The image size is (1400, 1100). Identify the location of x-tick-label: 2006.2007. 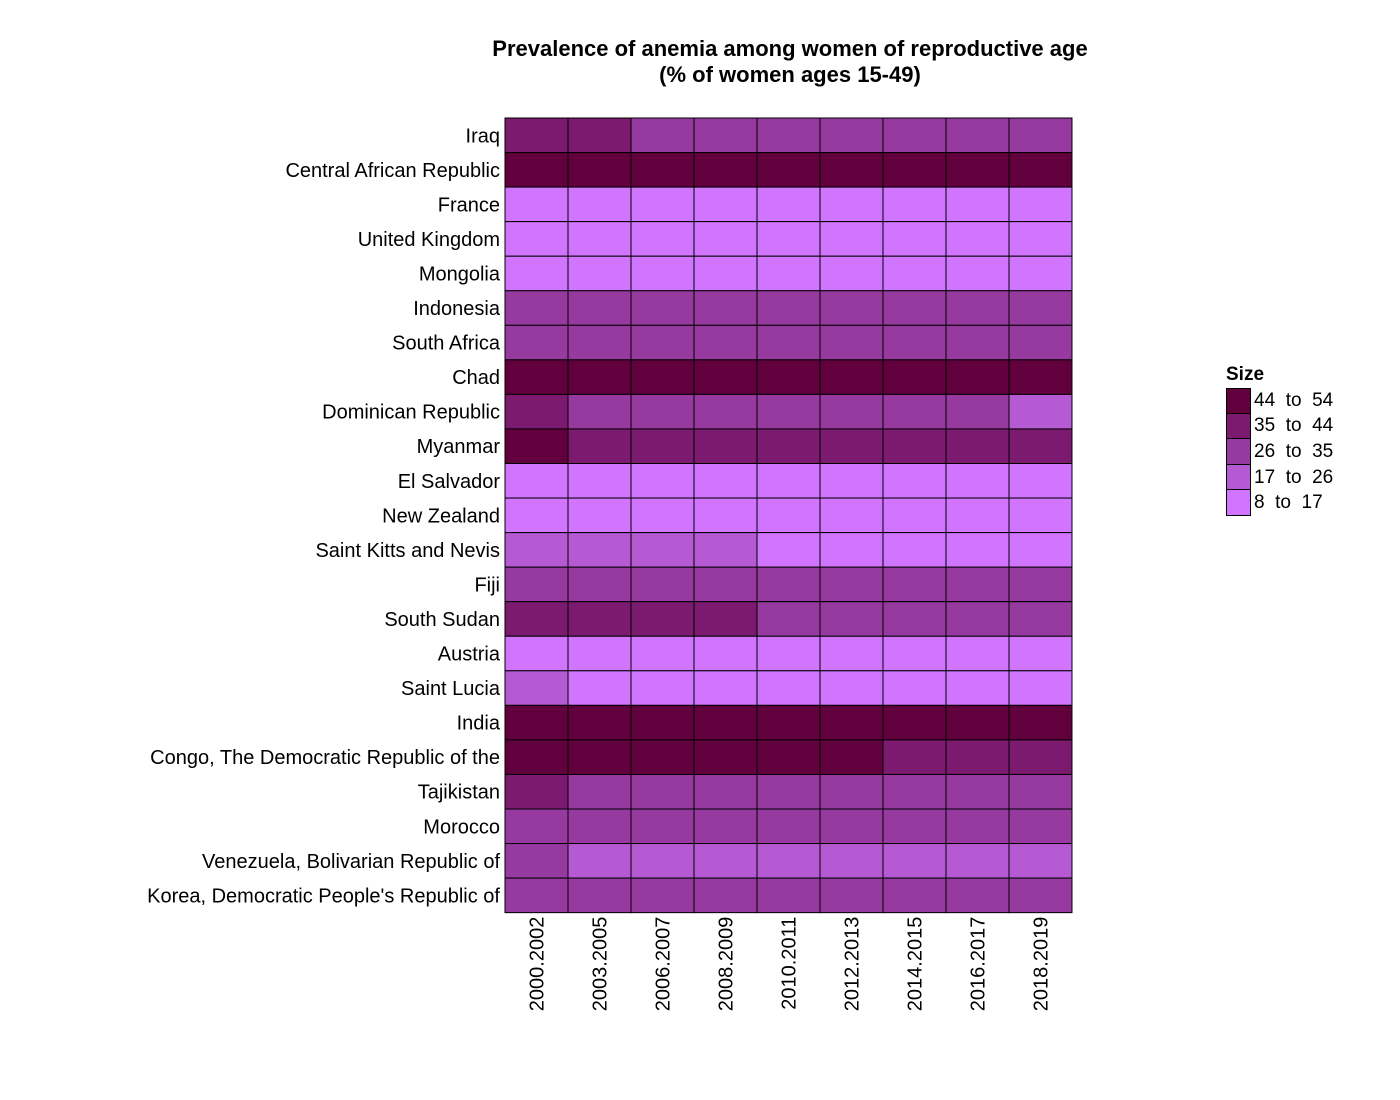
(664, 964).